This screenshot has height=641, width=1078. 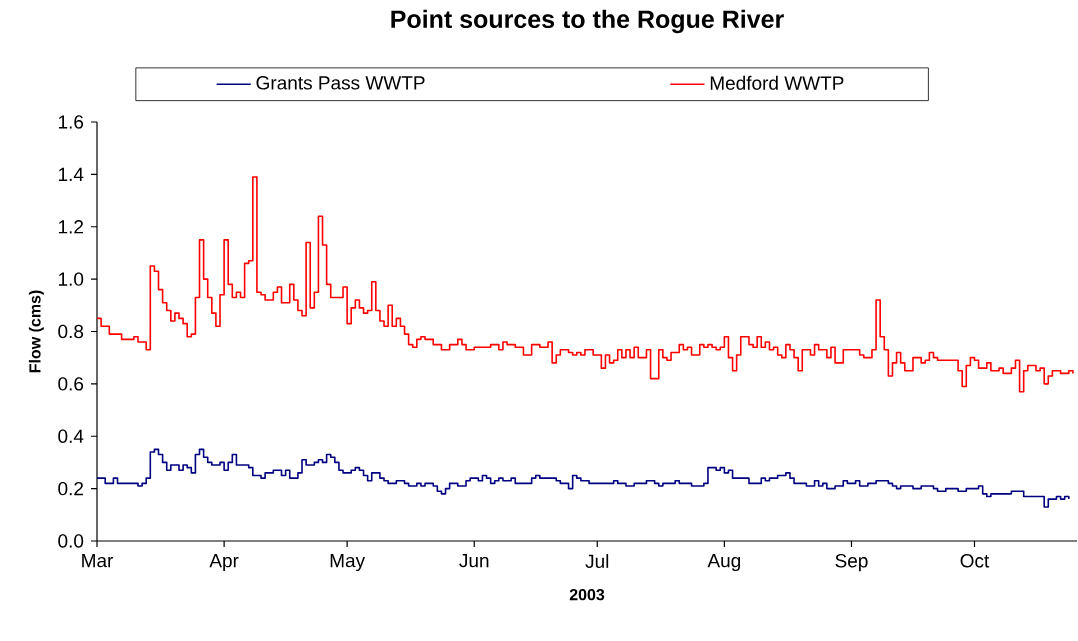 What do you see at coordinates (36, 331) in the screenshot?
I see `y-axis-title: Flow (cms)` at bounding box center [36, 331].